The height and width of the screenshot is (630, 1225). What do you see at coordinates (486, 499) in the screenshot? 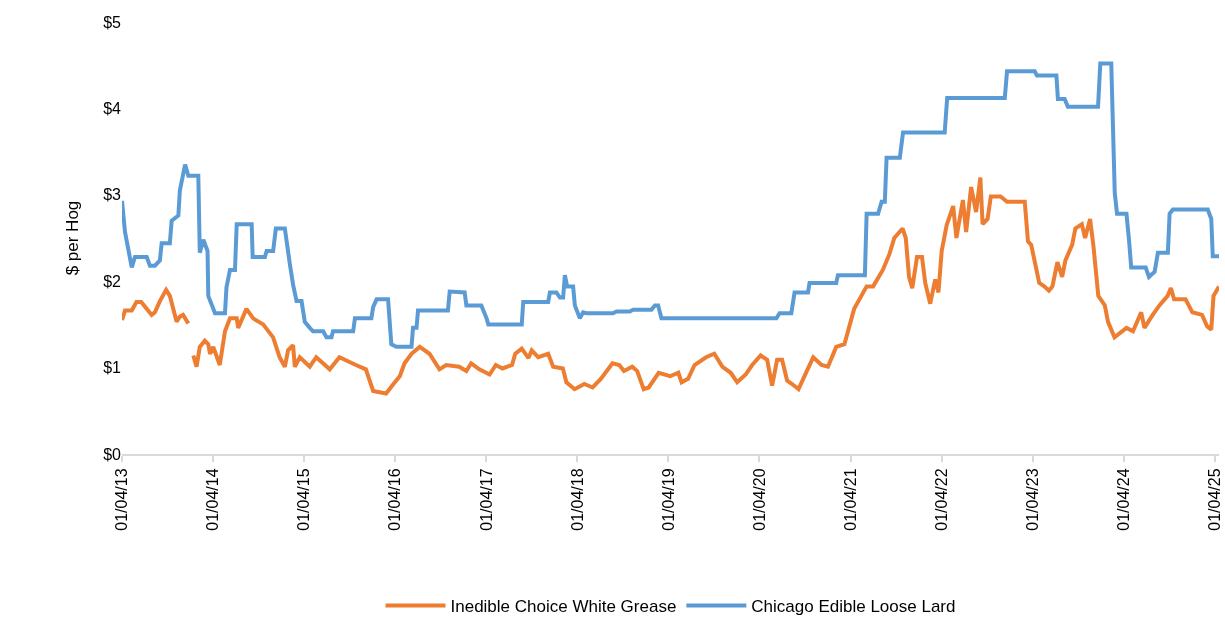
I see `x-tick-label: 01/04/17` at bounding box center [486, 499].